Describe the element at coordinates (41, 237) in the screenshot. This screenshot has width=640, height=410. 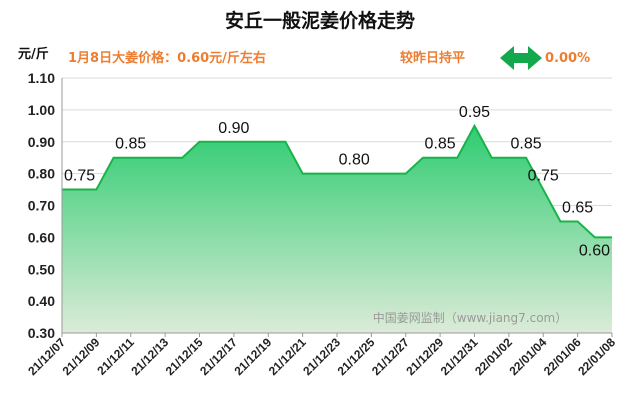
I see `y-tick-label: 0.60` at that location.